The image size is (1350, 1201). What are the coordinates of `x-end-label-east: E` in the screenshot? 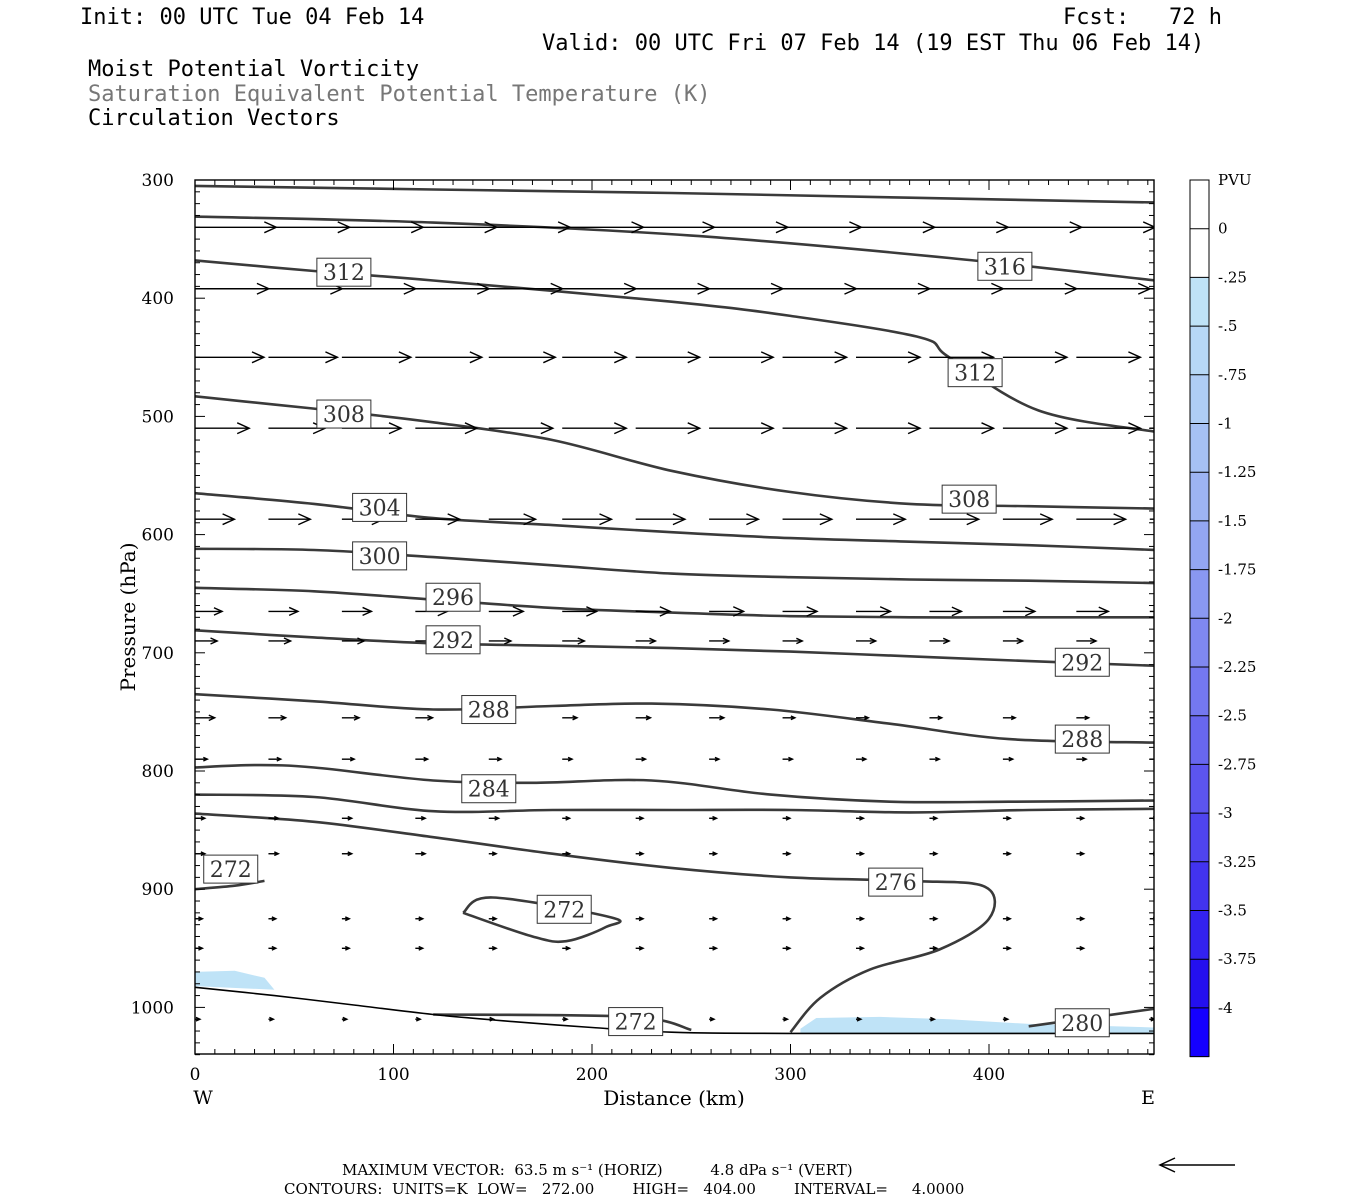 It's located at (1148, 1098).